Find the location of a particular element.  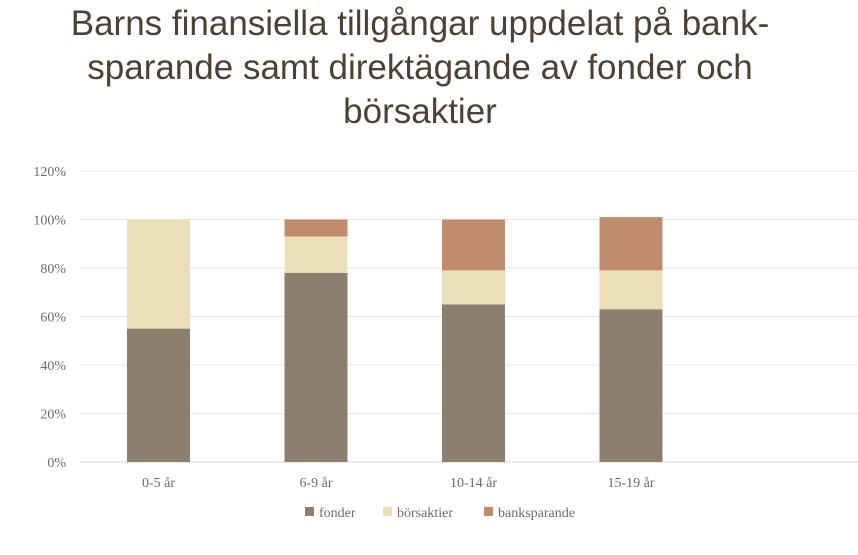

y-tick-label: 40% is located at coordinates (53, 366).